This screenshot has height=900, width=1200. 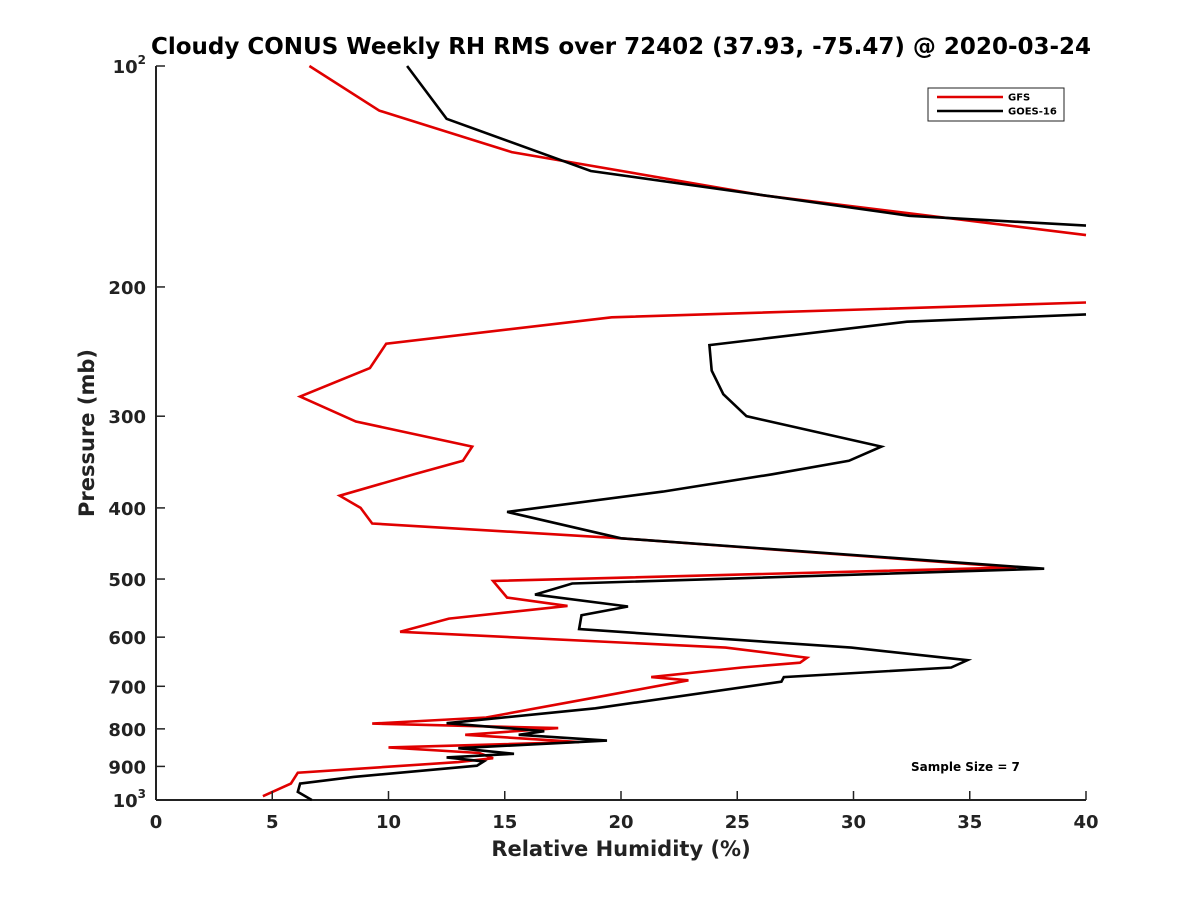 I want to click on y-tick-label: 10², so click(x=129, y=65).